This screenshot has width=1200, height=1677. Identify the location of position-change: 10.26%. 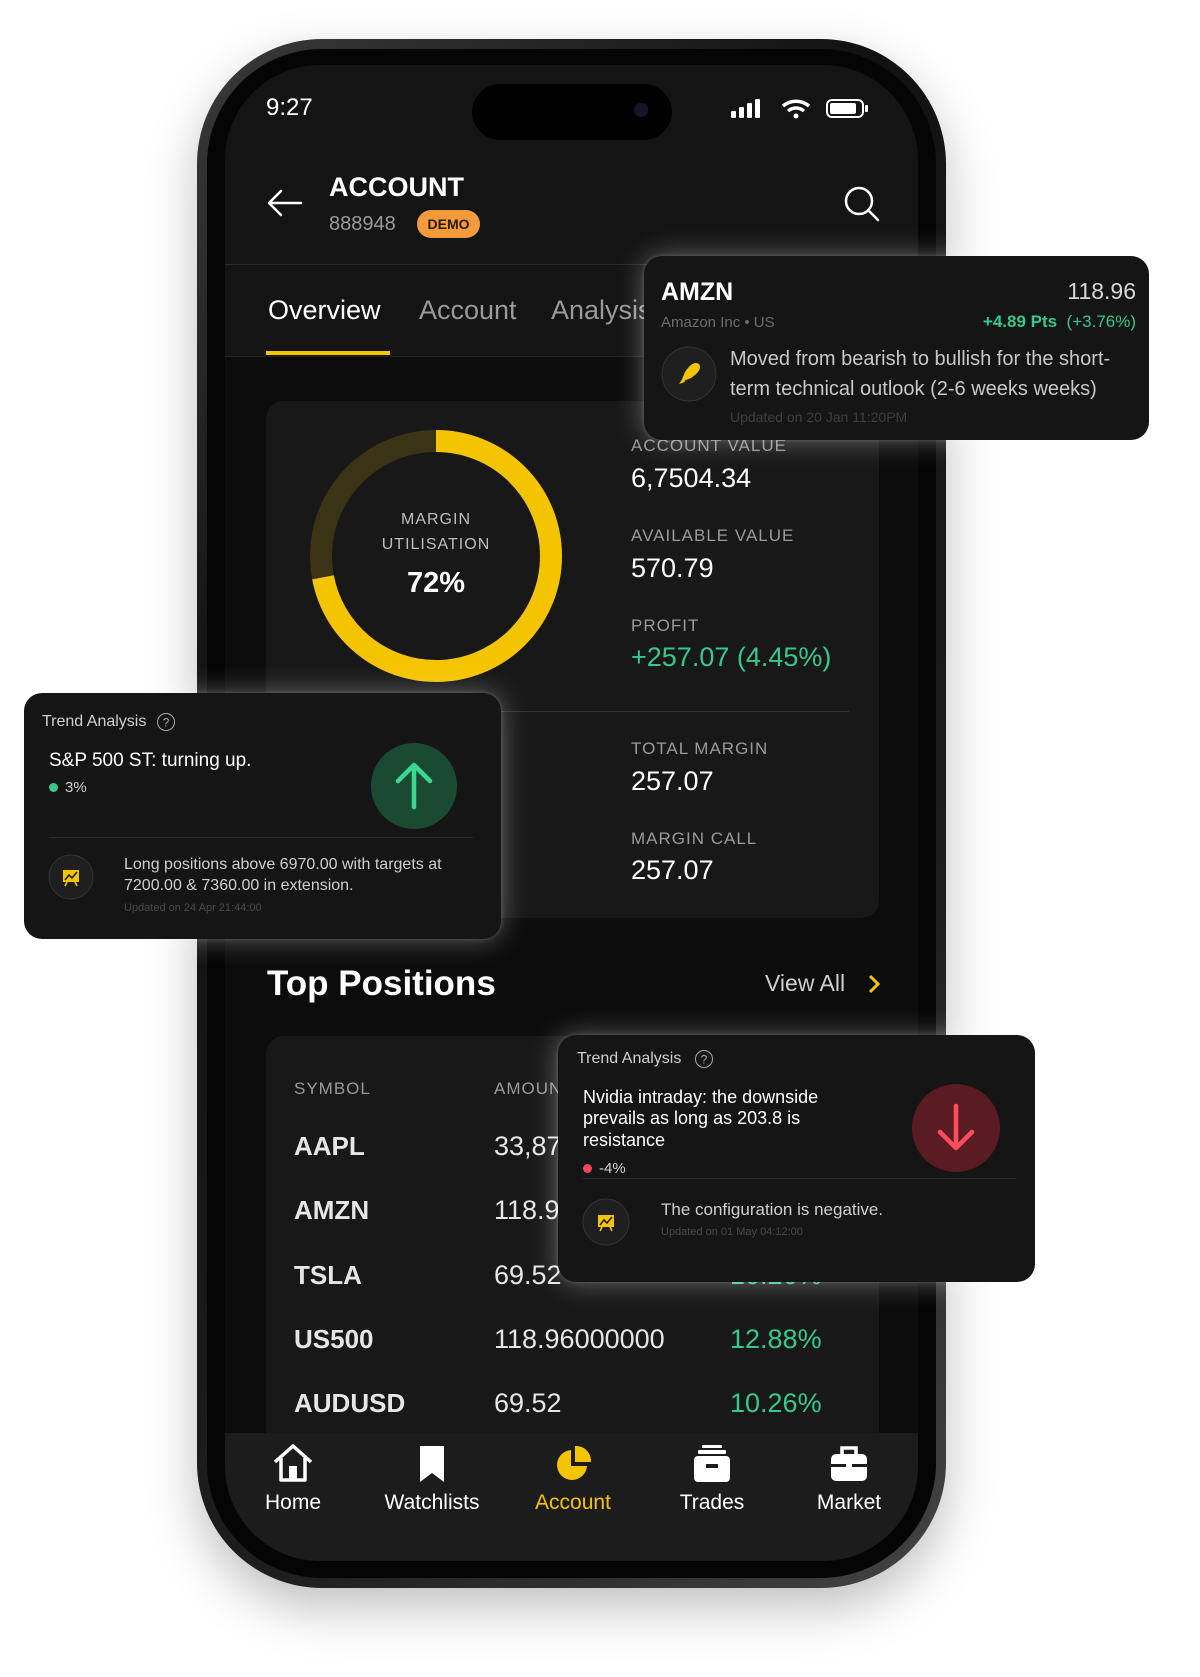
(776, 1403).